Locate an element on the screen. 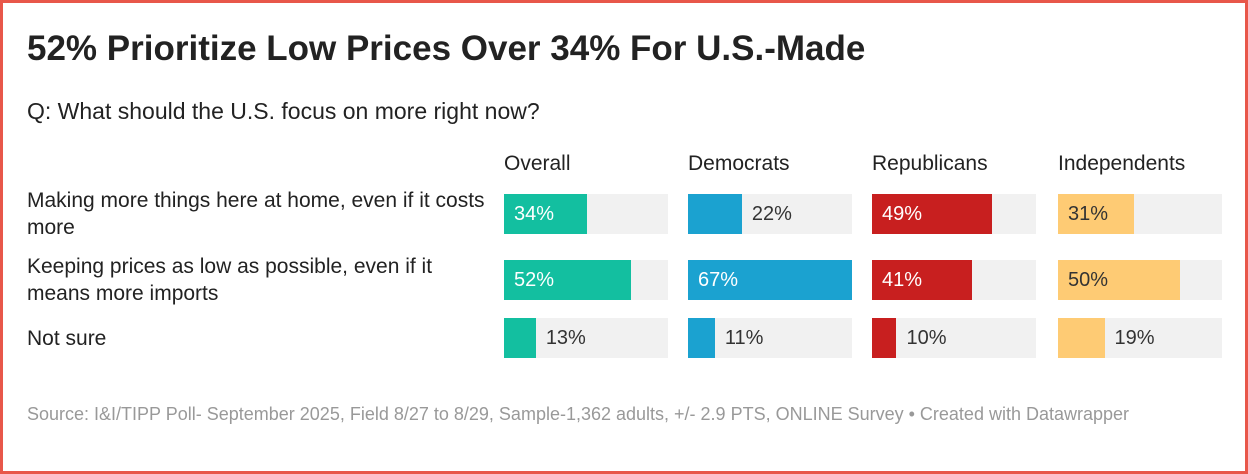  value-label: 11% is located at coordinates (744, 338).